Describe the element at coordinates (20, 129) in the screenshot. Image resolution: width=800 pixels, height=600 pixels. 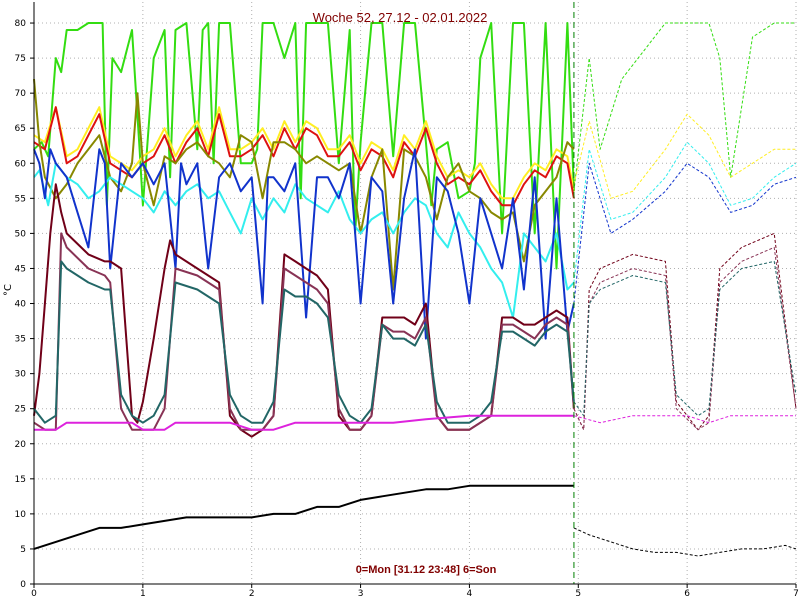
I see `y-tick-label: 65` at that location.